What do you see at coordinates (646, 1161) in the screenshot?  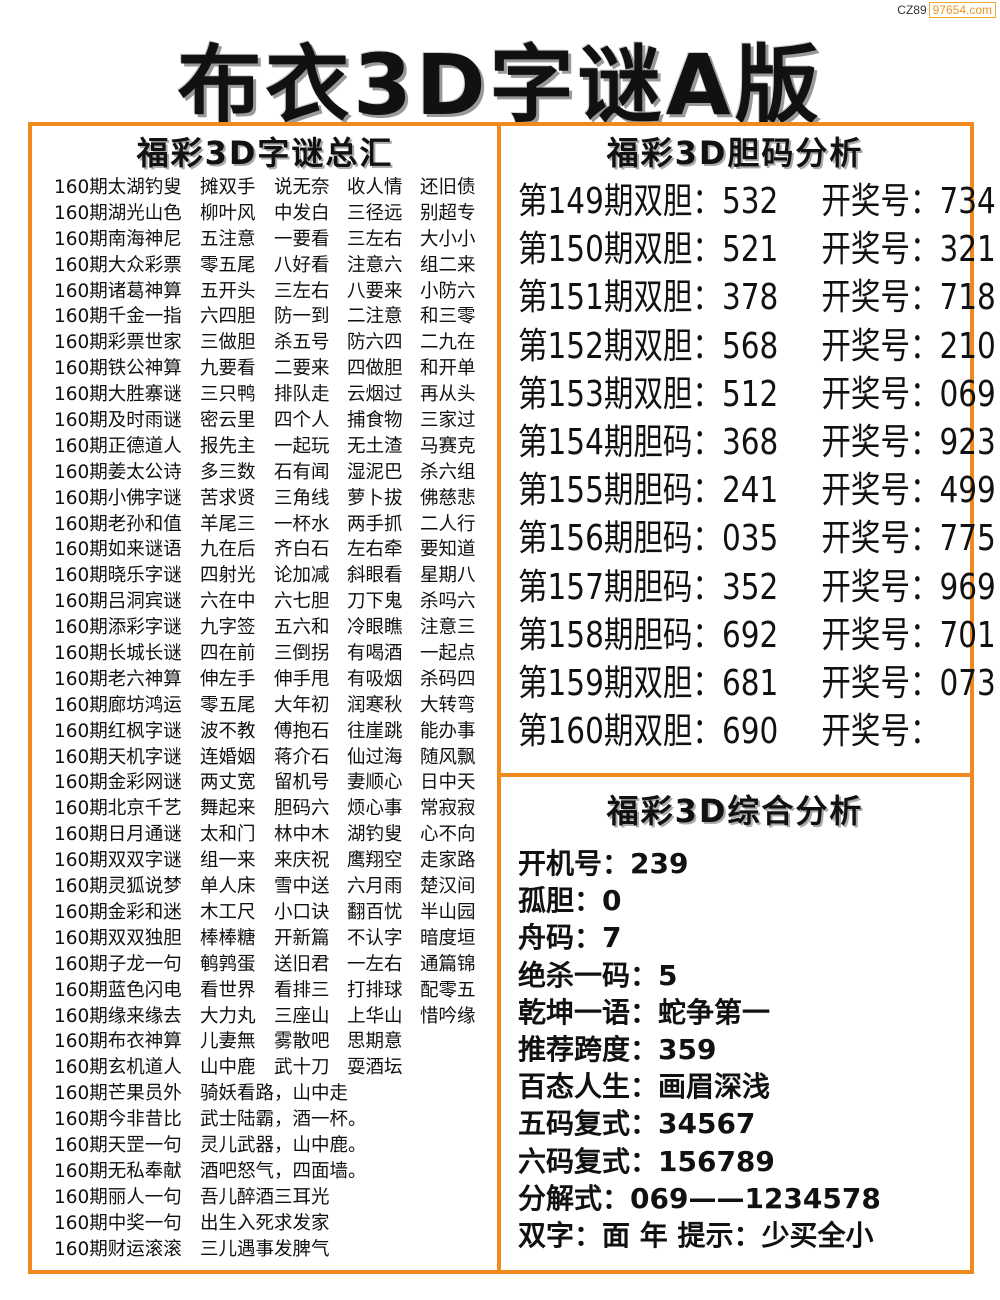 I see `summary-row: 六码复式：156789` at bounding box center [646, 1161].